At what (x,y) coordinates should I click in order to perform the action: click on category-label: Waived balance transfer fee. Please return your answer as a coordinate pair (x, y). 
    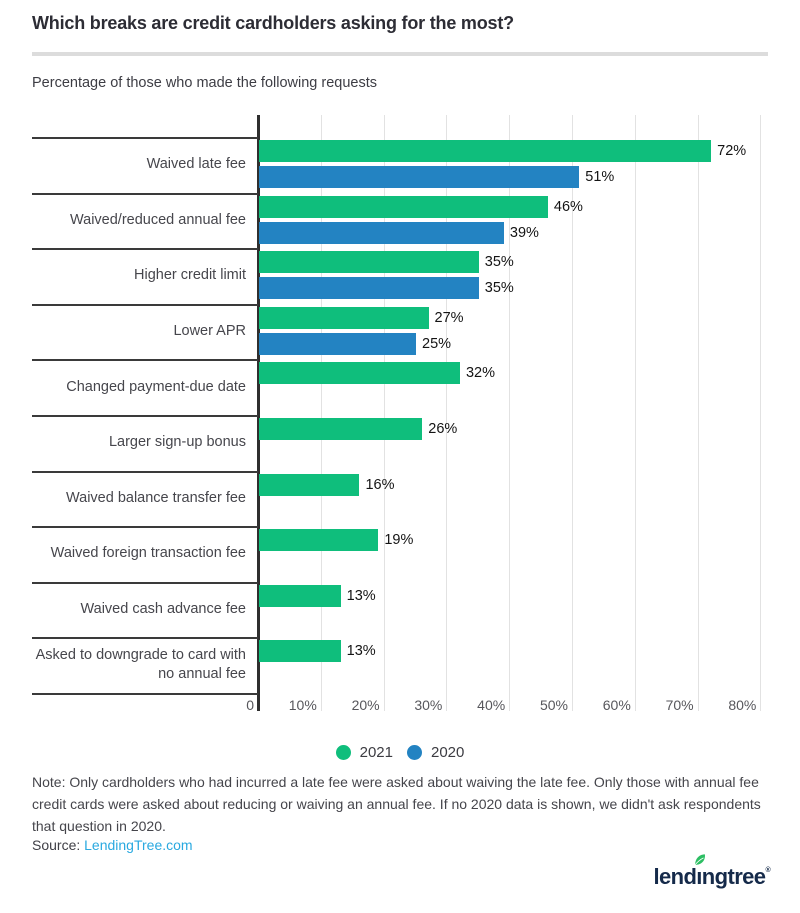
    Looking at the image, I should click on (155, 497).